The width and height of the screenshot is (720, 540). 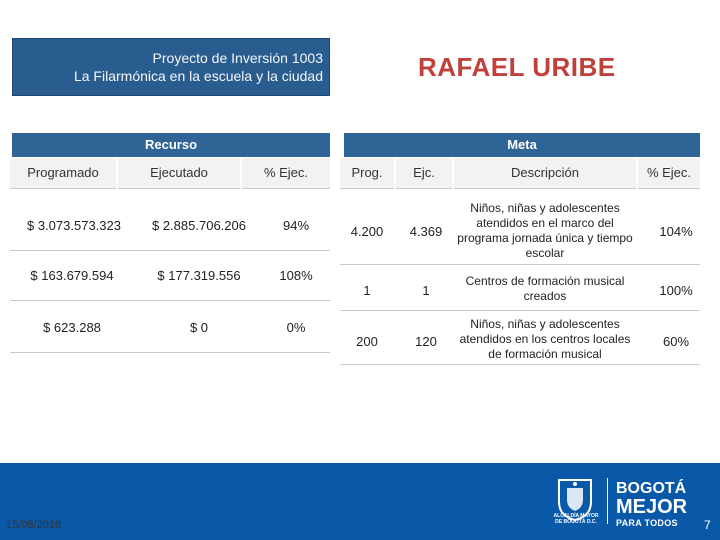 I want to click on recurso-row-2-programado: $ 163.679.594, so click(x=72, y=275).